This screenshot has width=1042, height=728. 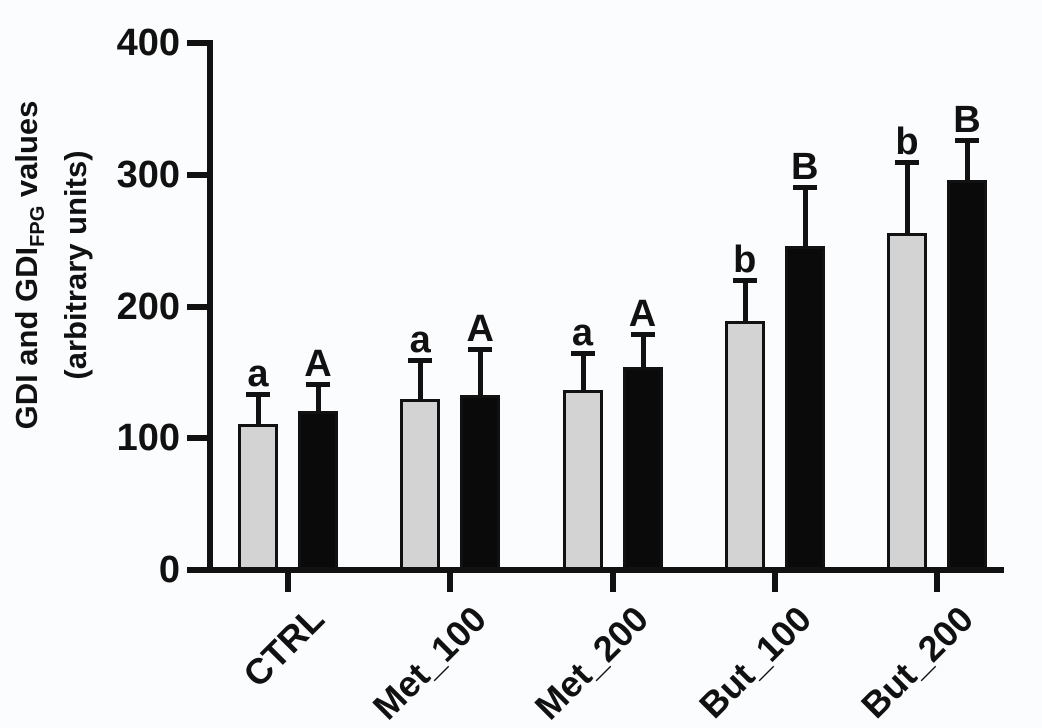 What do you see at coordinates (916, 662) in the screenshot?
I see `x-tick-label-but-200: But_200` at bounding box center [916, 662].